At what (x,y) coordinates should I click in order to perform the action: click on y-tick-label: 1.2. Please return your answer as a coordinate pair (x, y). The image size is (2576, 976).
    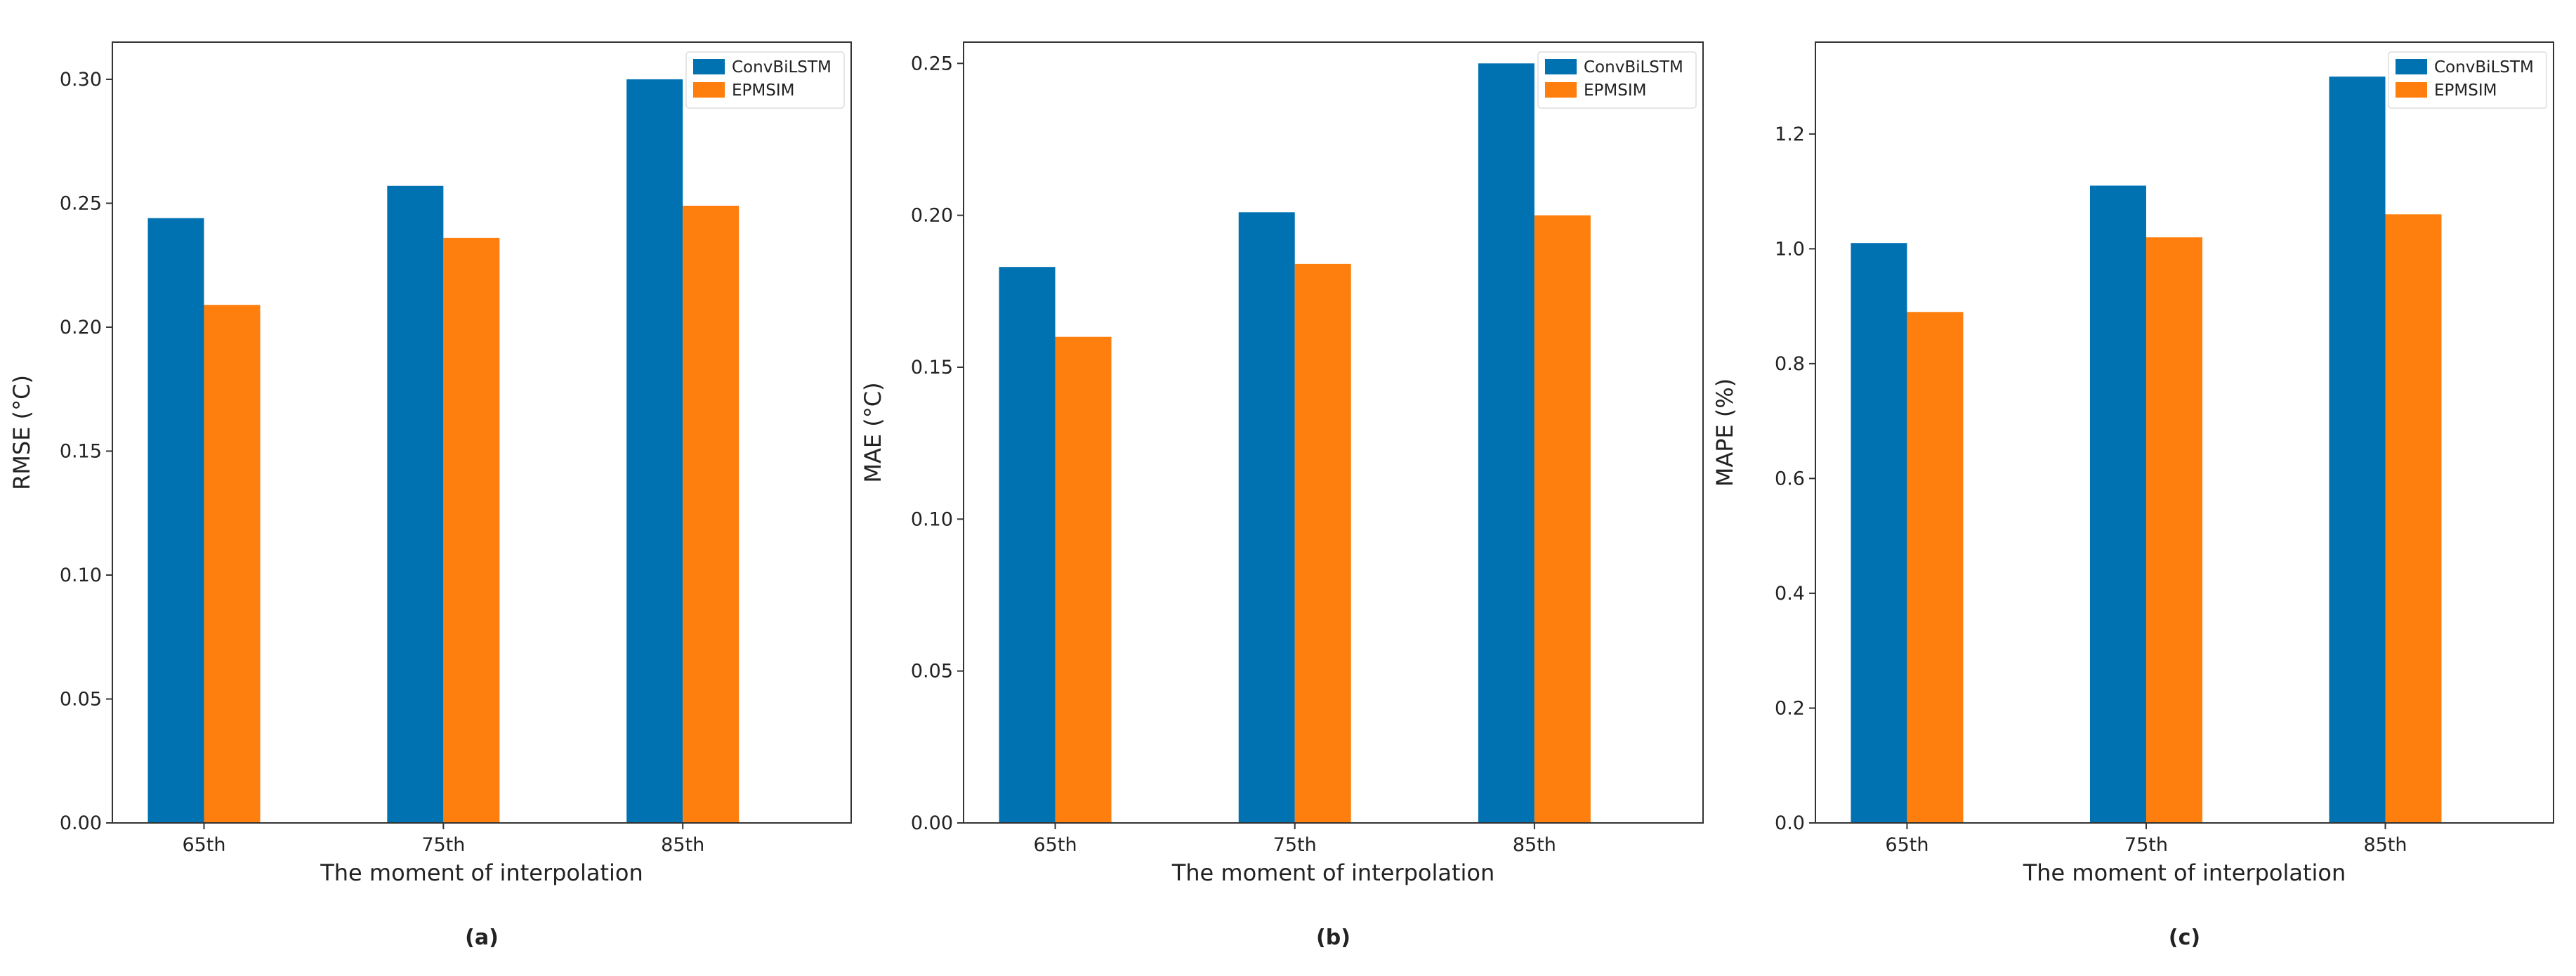
    Looking at the image, I should click on (1790, 134).